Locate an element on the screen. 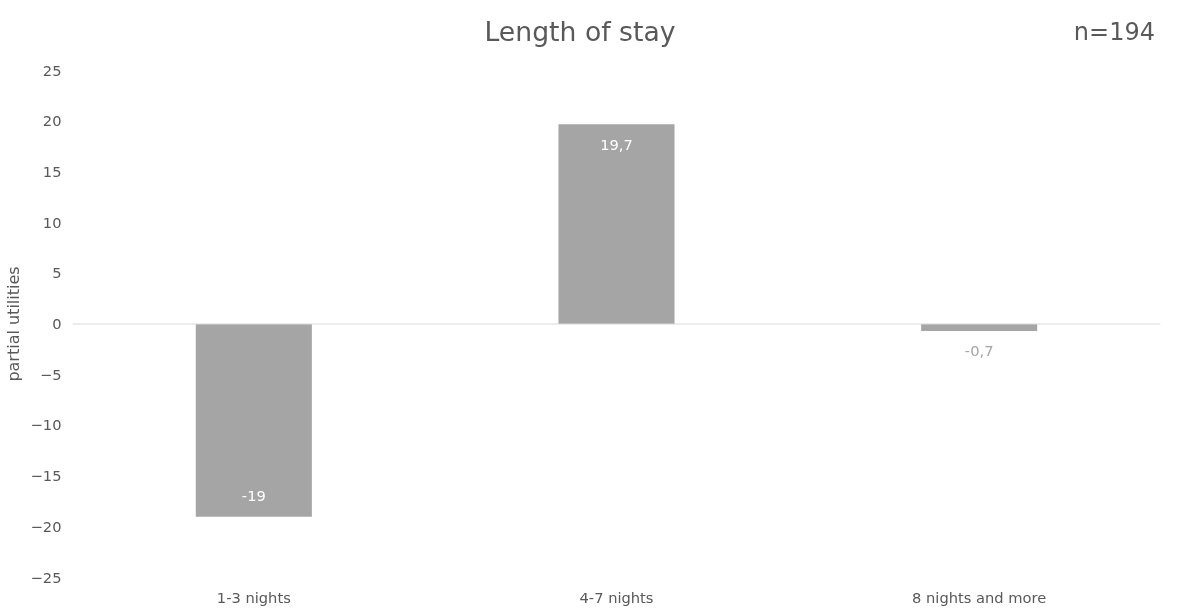  chart-title: Length of stay is located at coordinates (580, 31).